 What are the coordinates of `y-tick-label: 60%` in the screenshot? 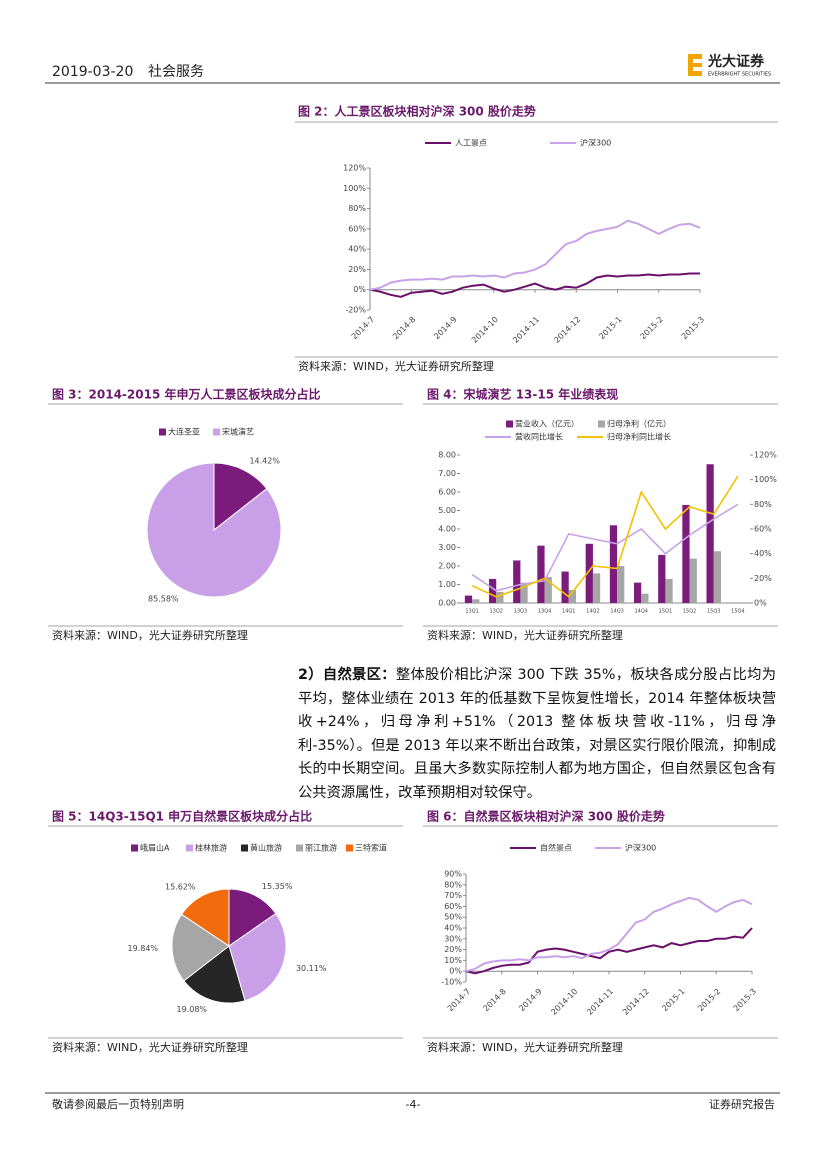 It's located at (357, 228).